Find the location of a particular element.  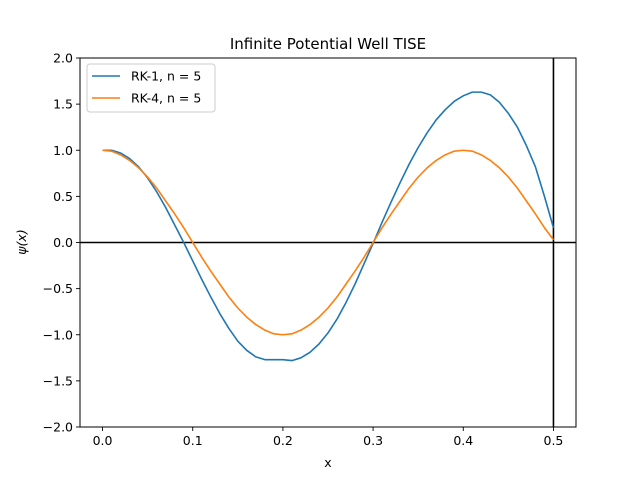

legend-label-1: RK-1, n = 5 is located at coordinates (166, 76).